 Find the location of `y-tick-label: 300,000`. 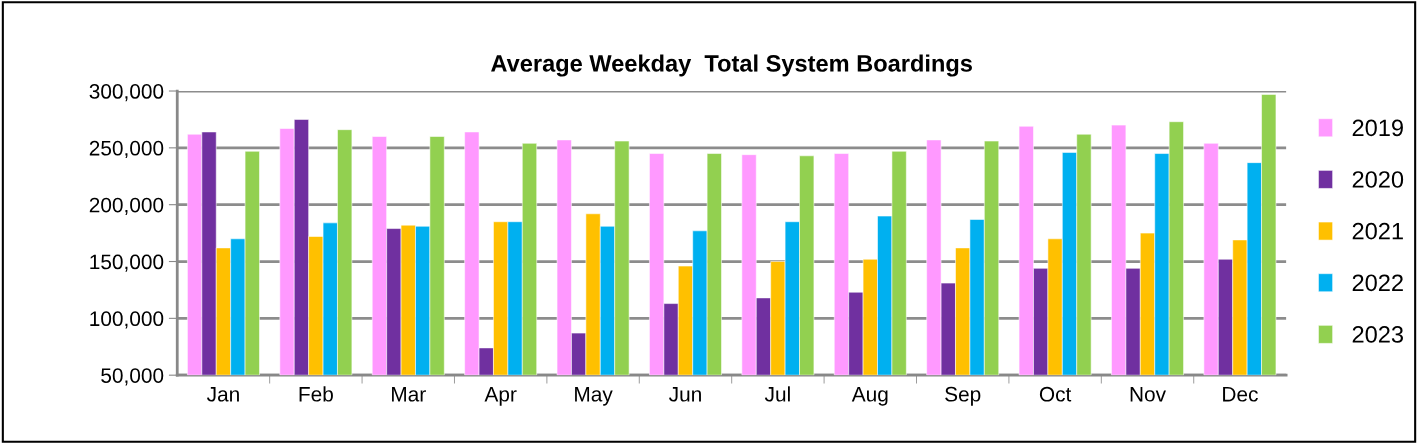

y-tick-label: 300,000 is located at coordinates (126, 93).